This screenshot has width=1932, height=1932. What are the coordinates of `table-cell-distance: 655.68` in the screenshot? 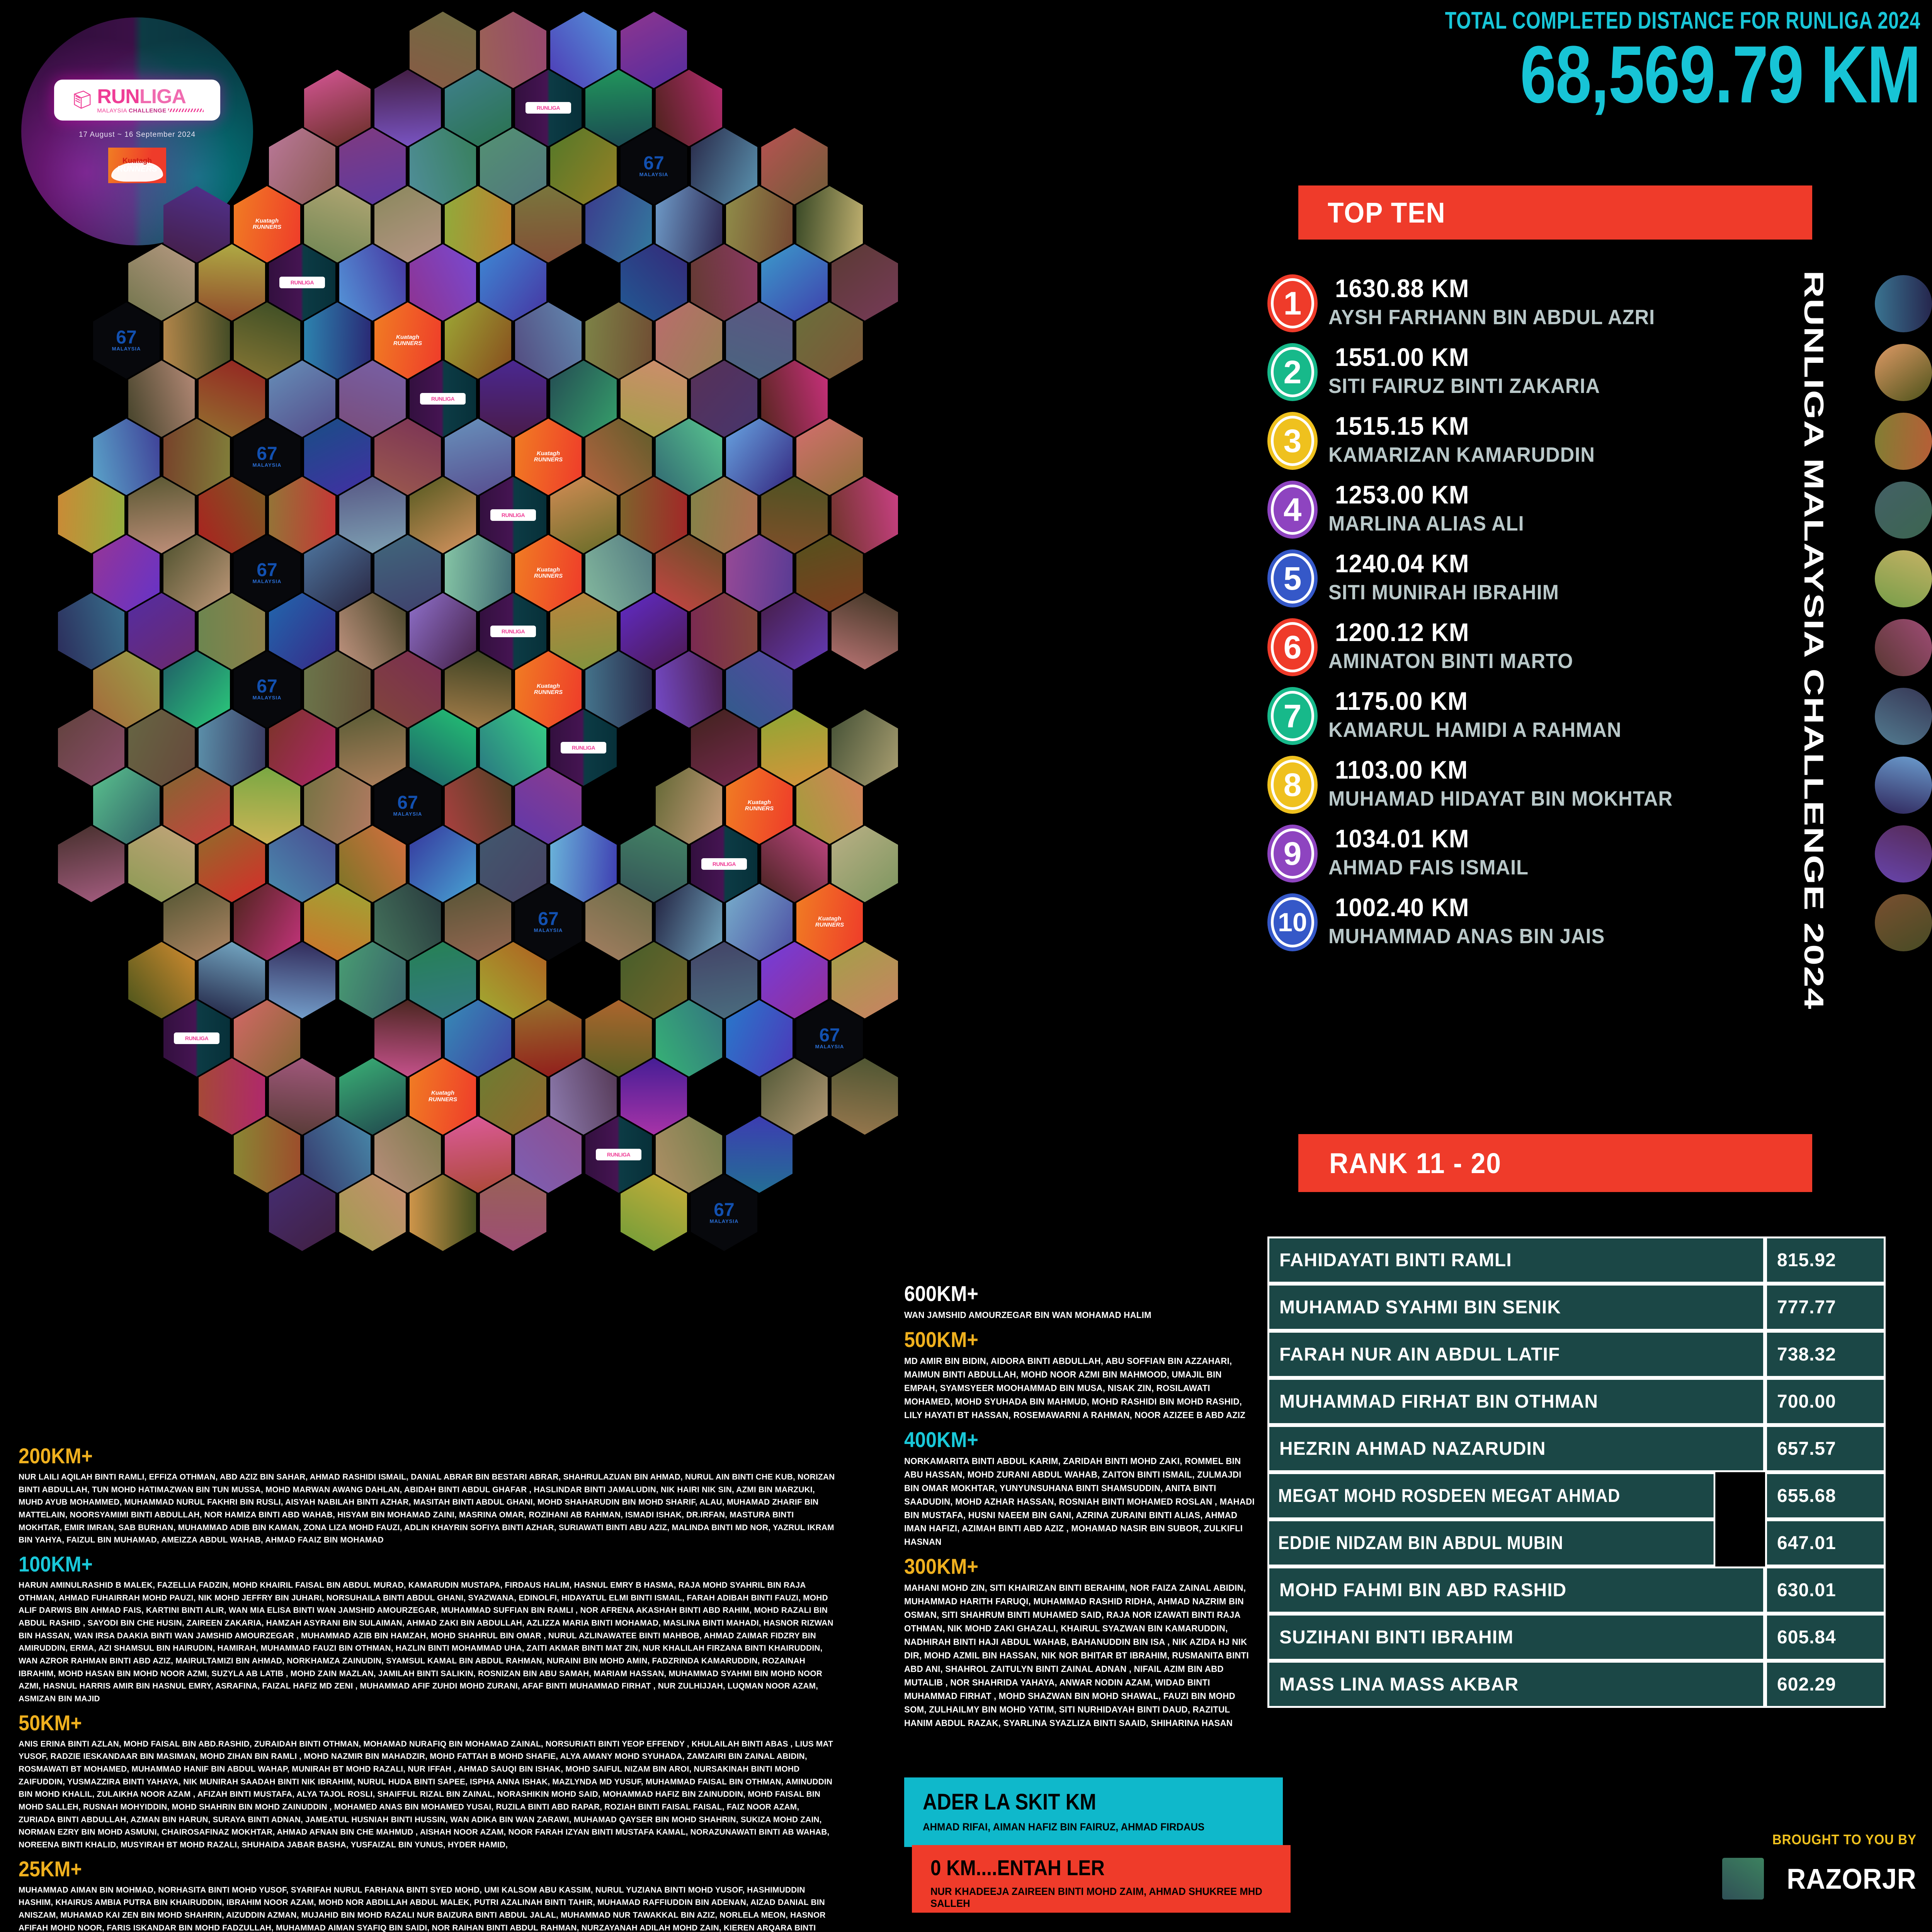 It's located at (1826, 1496).